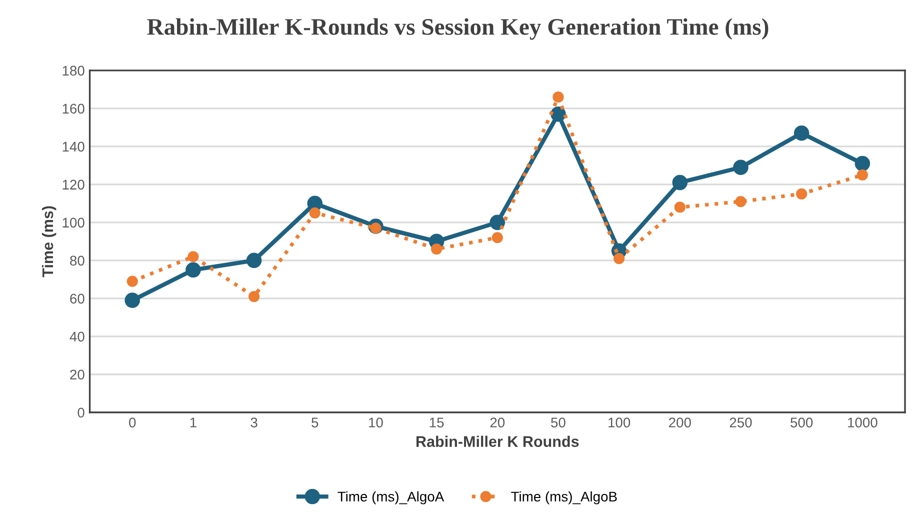 This screenshot has width=916, height=522. What do you see at coordinates (437, 423) in the screenshot?
I see `x-tick-label: 15` at bounding box center [437, 423].